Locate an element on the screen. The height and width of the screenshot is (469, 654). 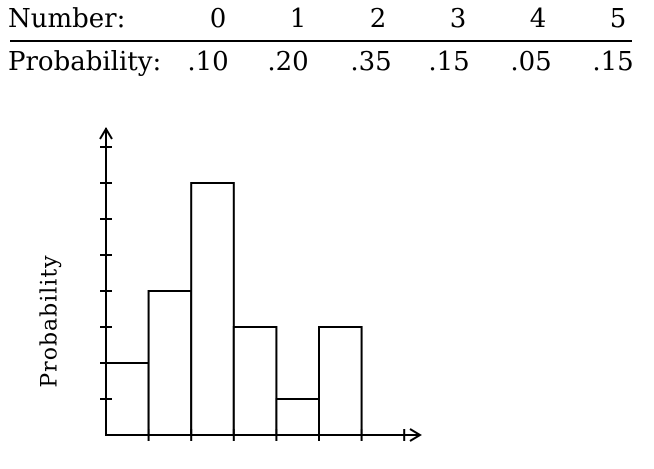
number-header: Number: is located at coordinates (67, 19).